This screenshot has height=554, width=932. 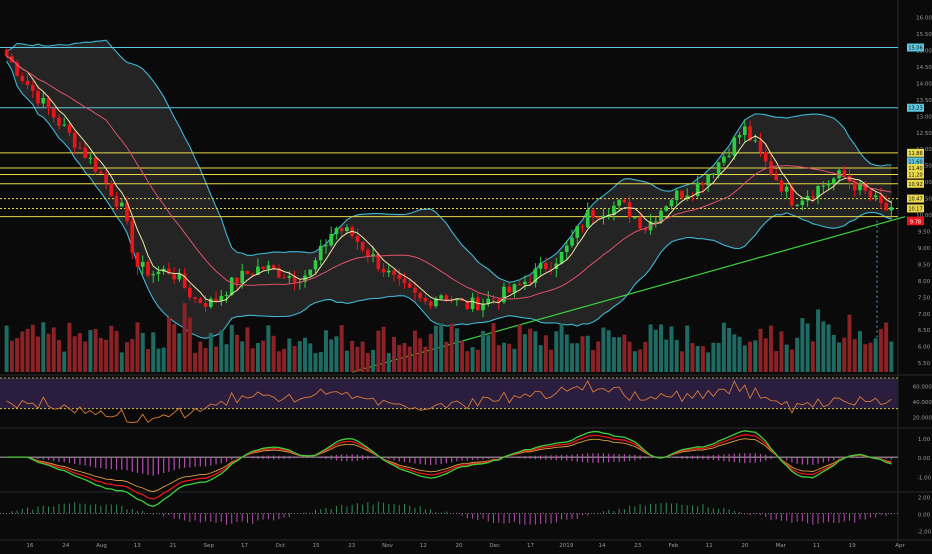 What do you see at coordinates (924, 117) in the screenshot?
I see `price-tick-label: 13.00` at bounding box center [924, 117].